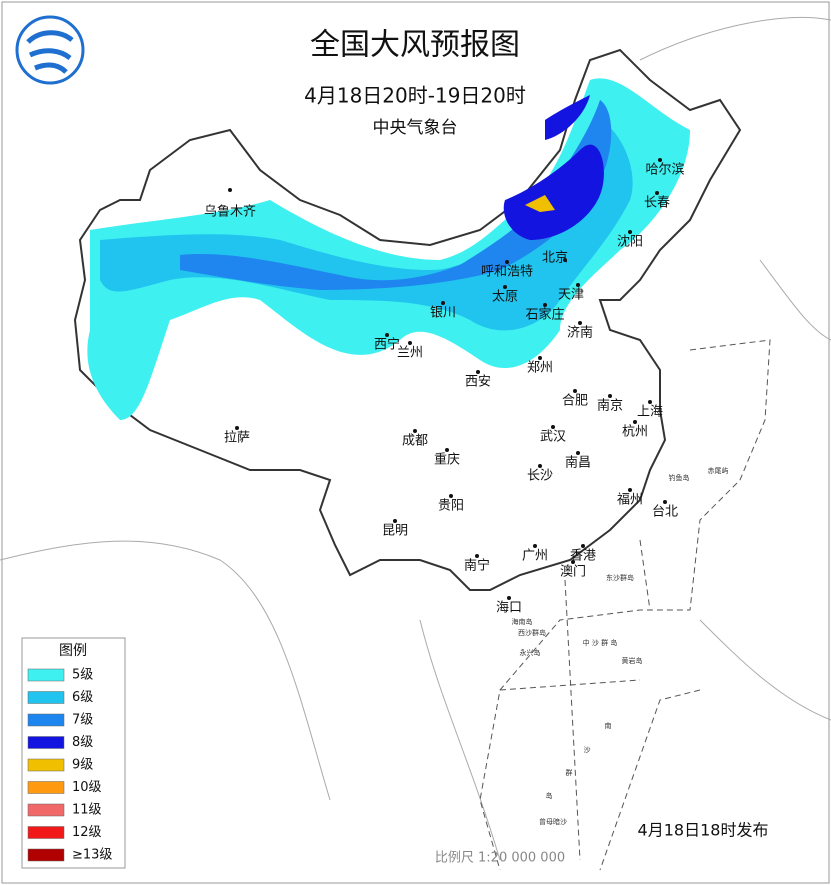 This screenshot has height=885, width=831. Describe the element at coordinates (580, 333) in the screenshot. I see `city-label: 济南` at that location.